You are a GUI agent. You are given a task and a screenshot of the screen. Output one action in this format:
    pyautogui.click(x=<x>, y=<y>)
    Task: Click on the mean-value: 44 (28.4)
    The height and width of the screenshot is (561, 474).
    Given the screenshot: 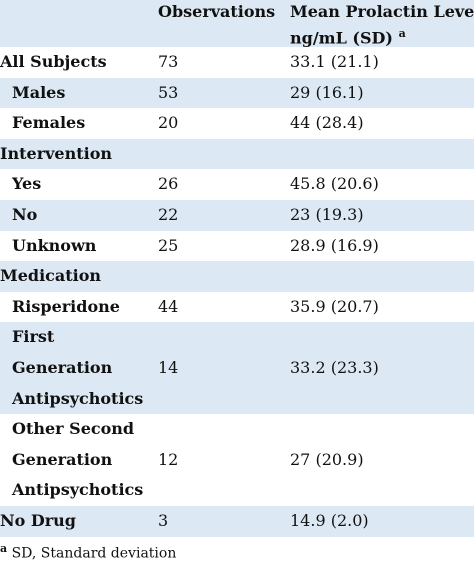 What is the action you would take?
    pyautogui.click(x=327, y=123)
    